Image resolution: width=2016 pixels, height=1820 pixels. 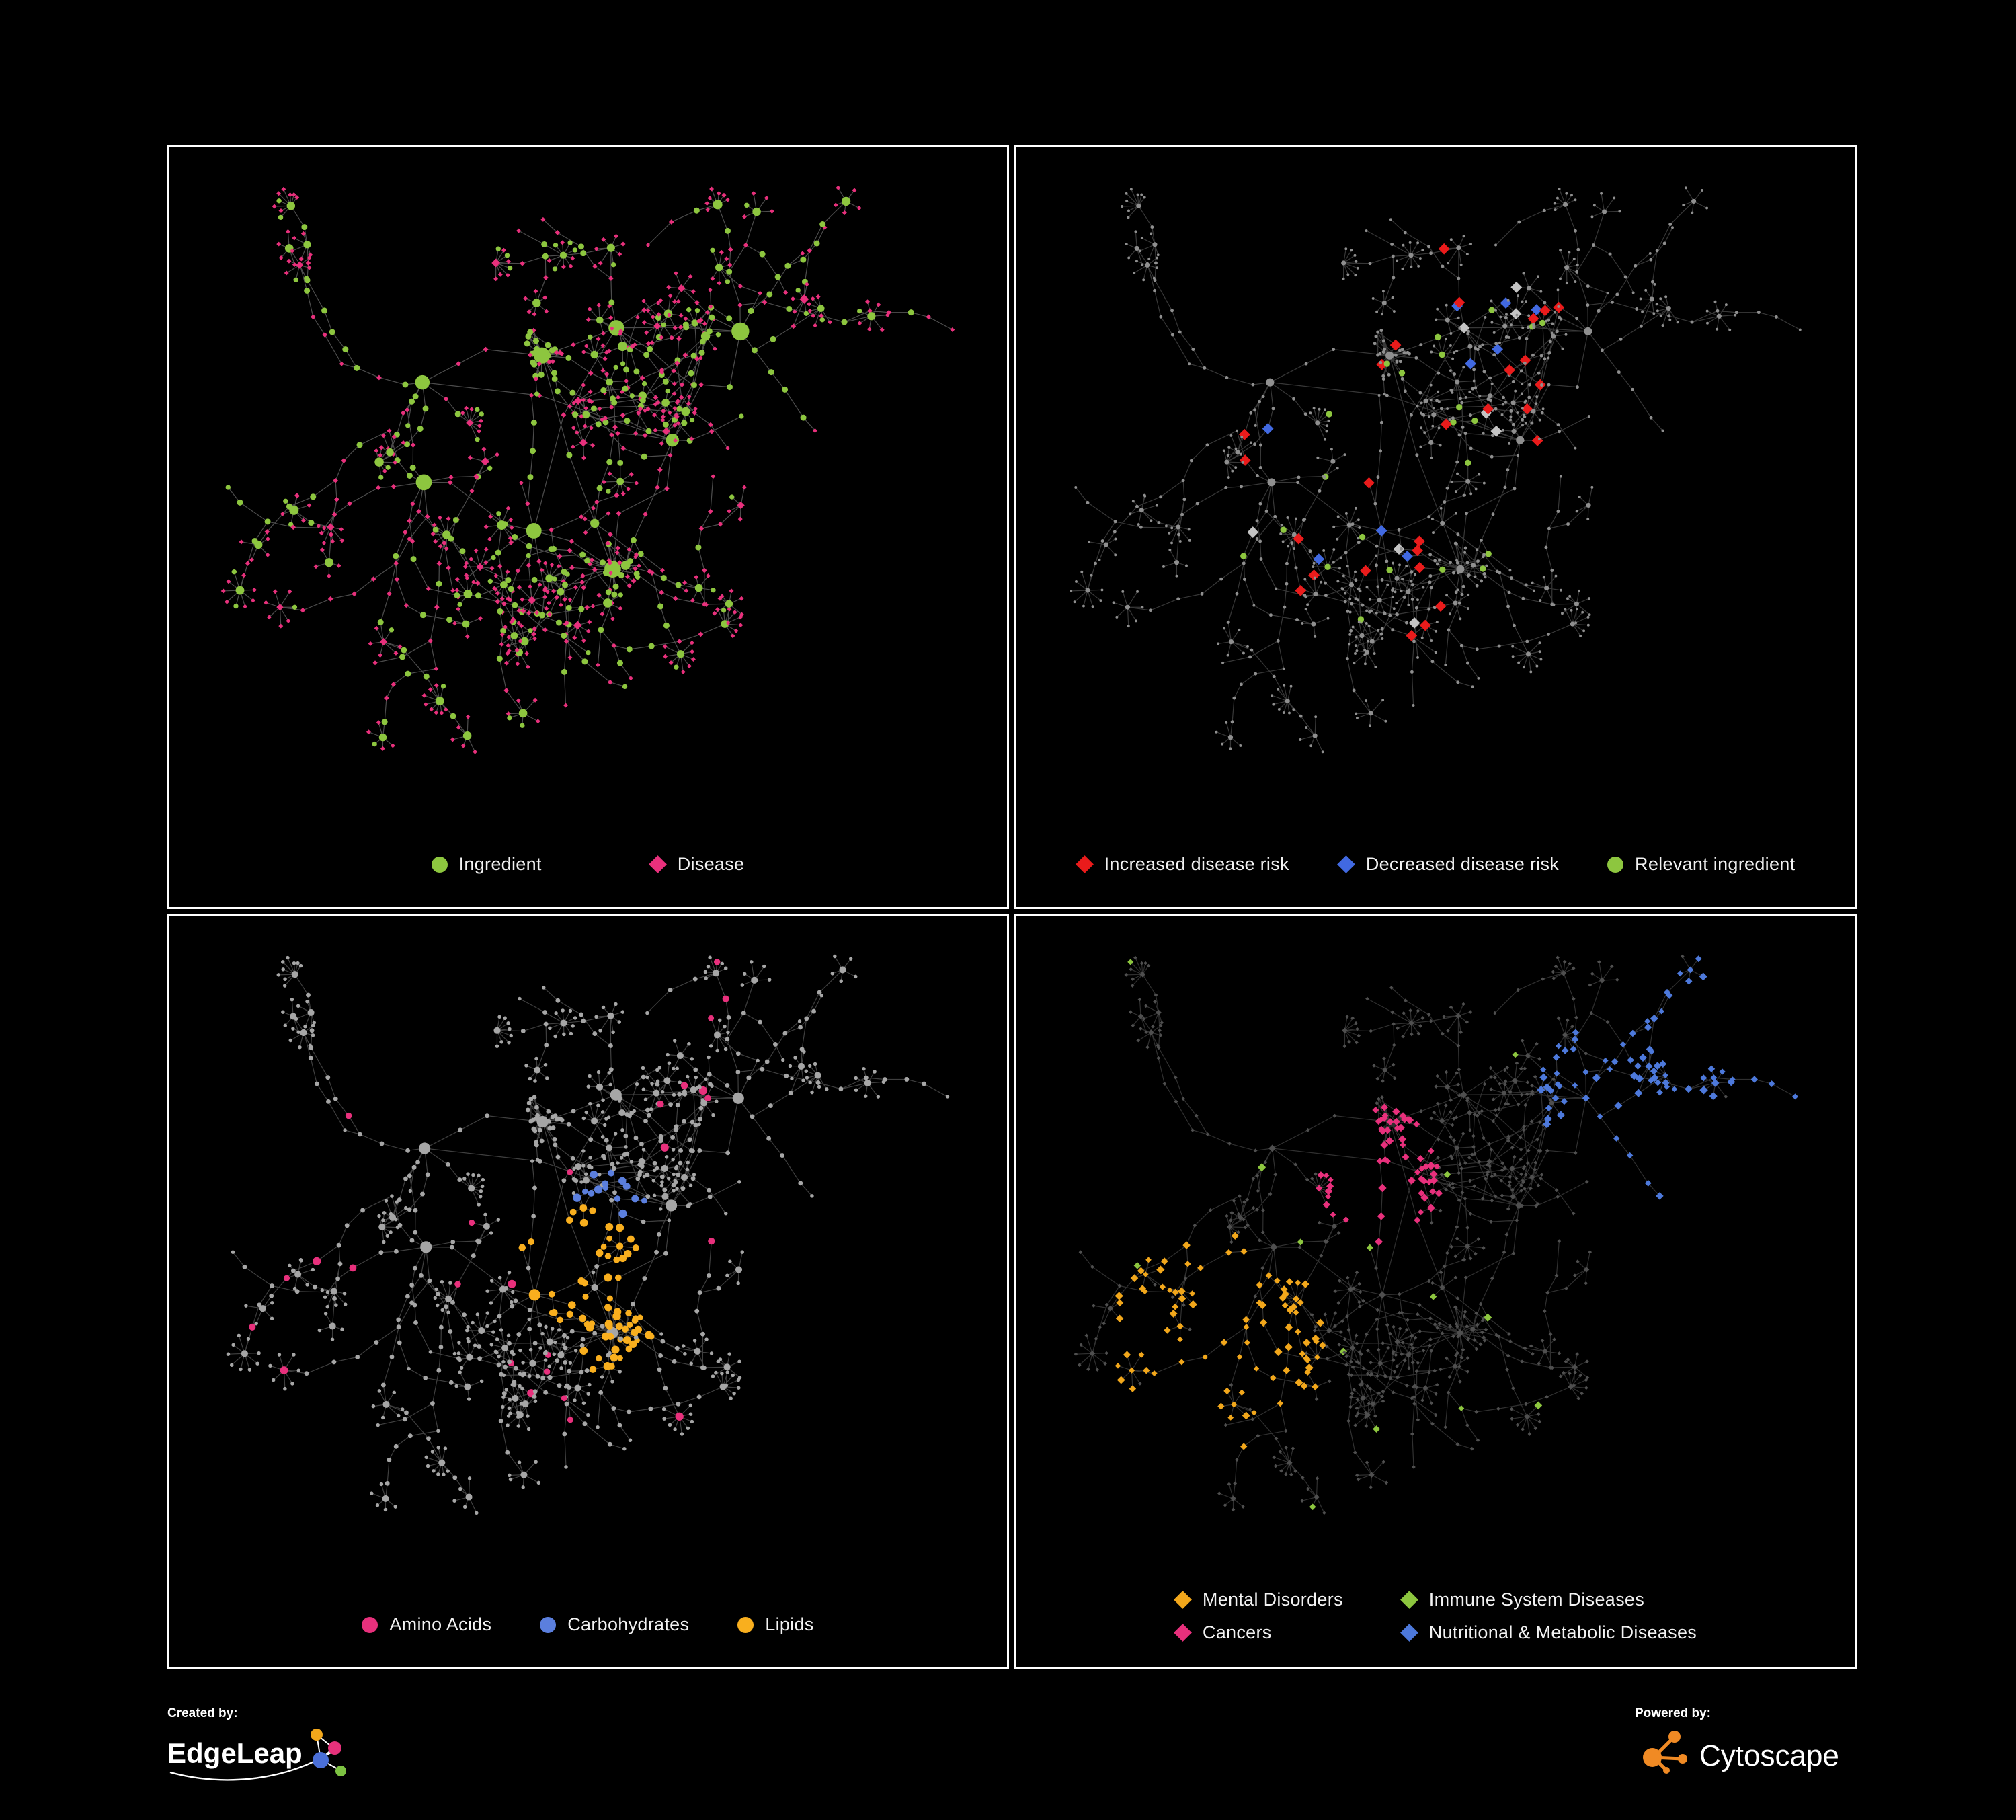 What do you see at coordinates (789, 1624) in the screenshot?
I see `legend-label: Lipids` at bounding box center [789, 1624].